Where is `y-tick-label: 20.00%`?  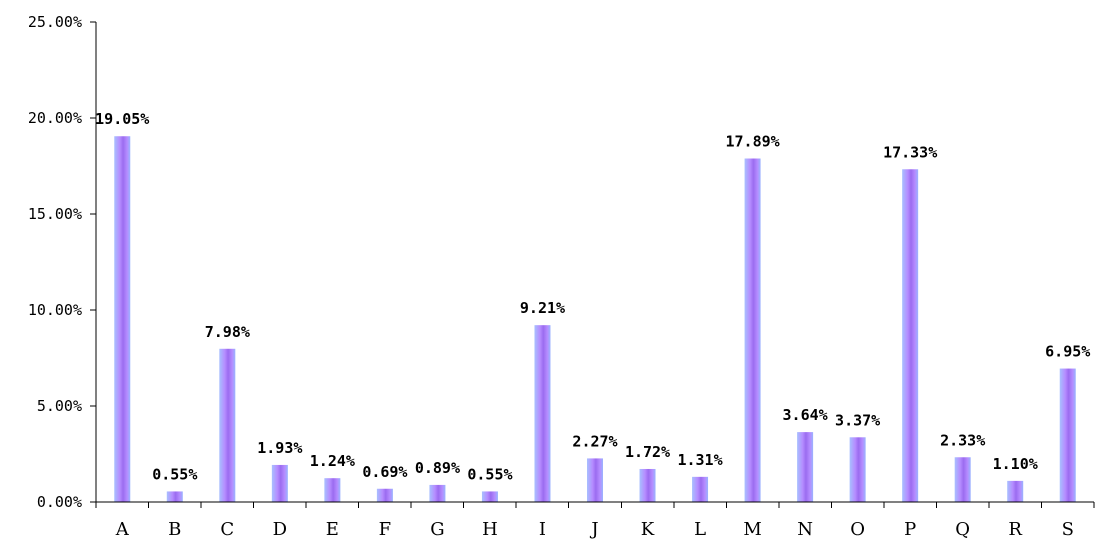 y-tick-label: 20.00% is located at coordinates (55, 118).